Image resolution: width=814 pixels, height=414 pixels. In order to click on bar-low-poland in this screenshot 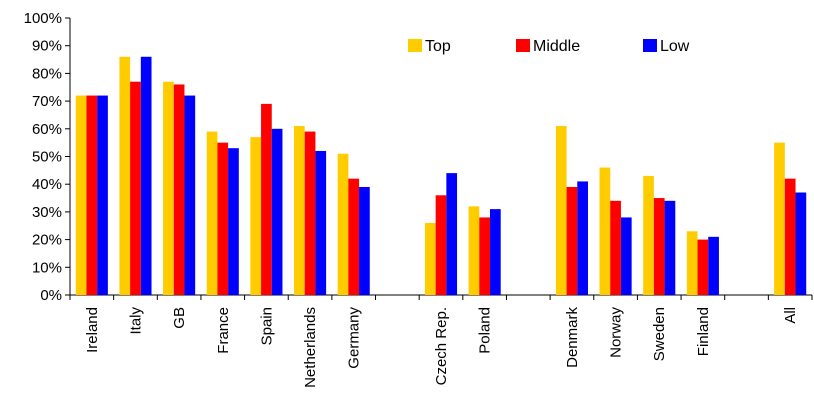, I will do `click(495, 252)`.